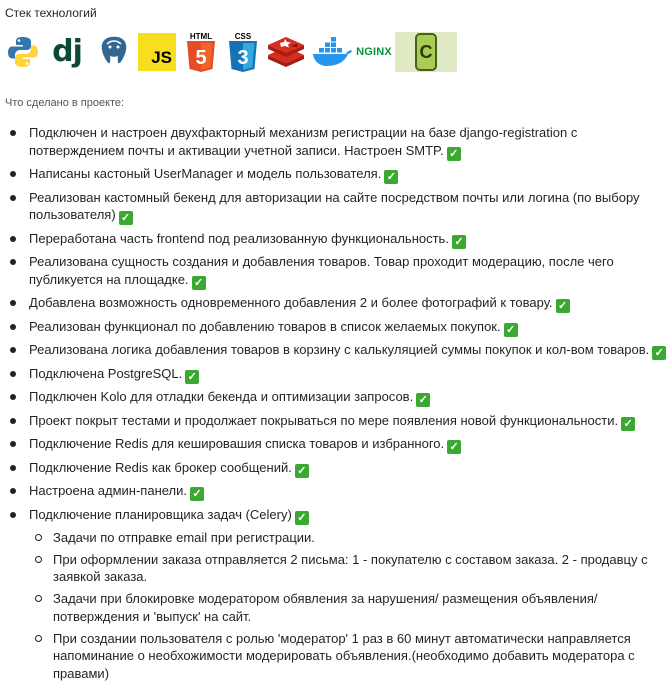 This screenshot has width=670, height=687. What do you see at coordinates (201, 36) in the screenshot?
I see `html5-icon-label: HTML` at bounding box center [201, 36].